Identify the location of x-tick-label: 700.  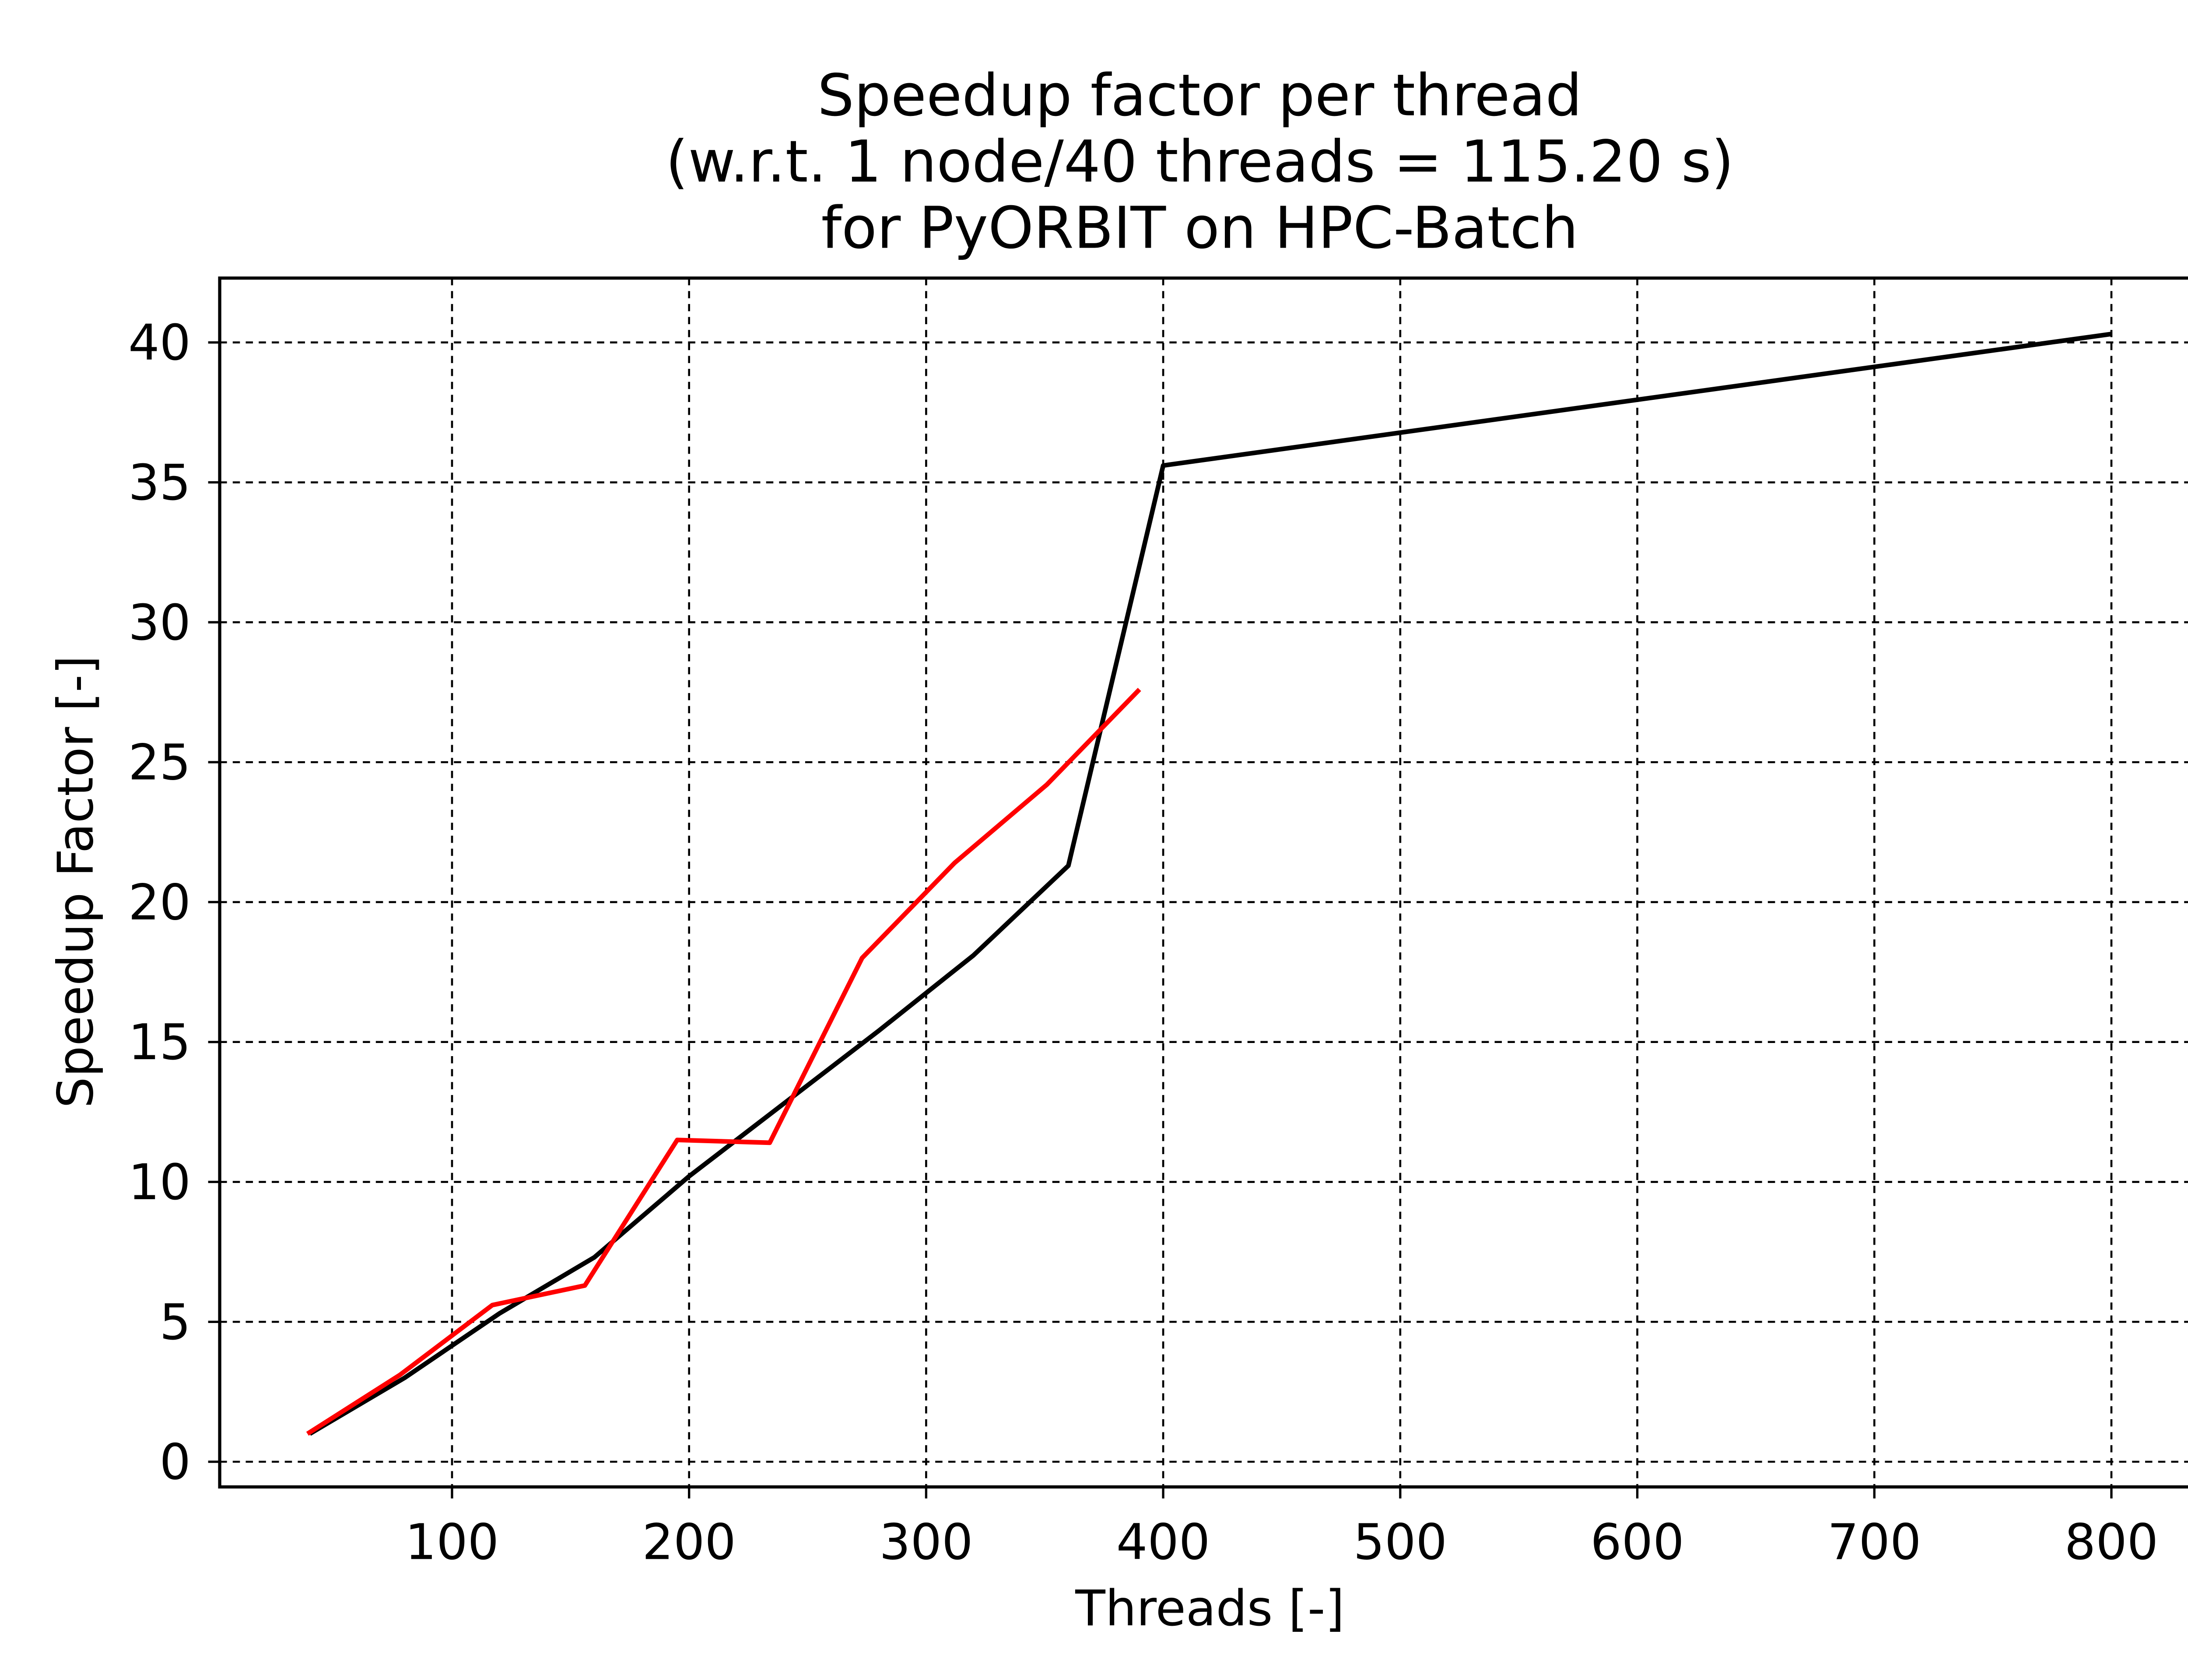
(1874, 1542).